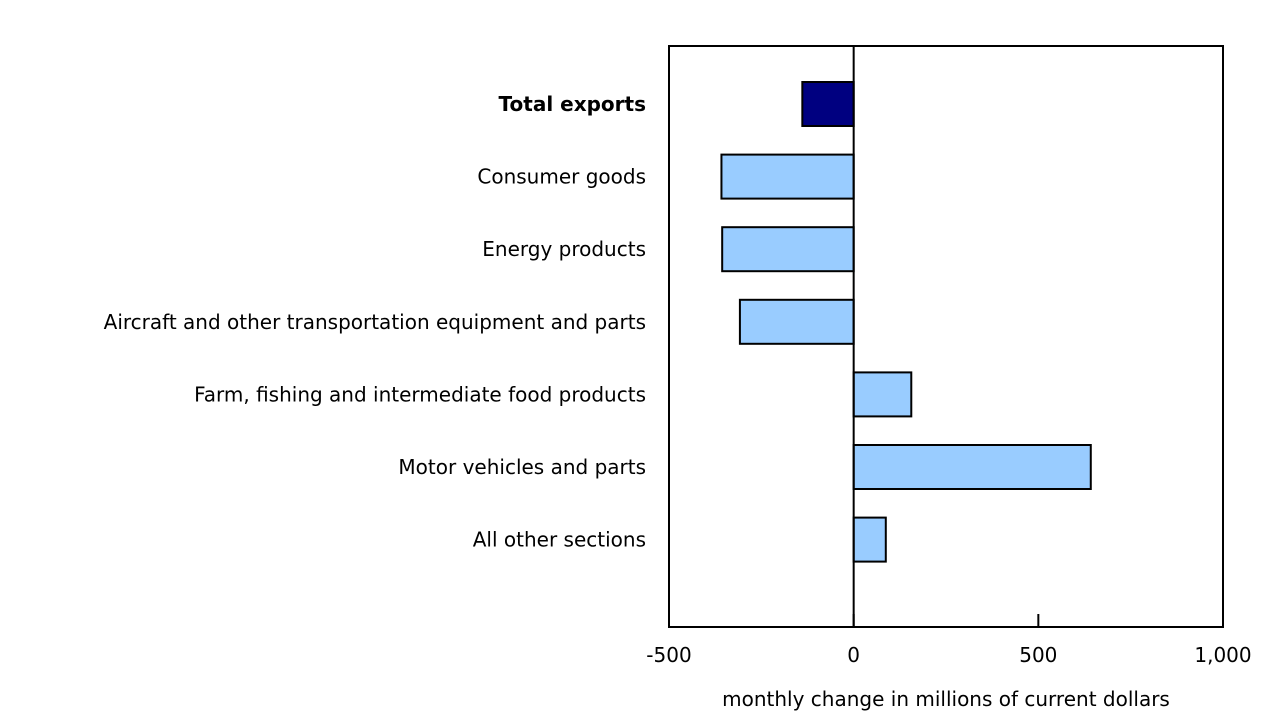 Image resolution: width=1288 pixels, height=723 pixels. I want to click on x-tick-label: 500, so click(1038, 655).